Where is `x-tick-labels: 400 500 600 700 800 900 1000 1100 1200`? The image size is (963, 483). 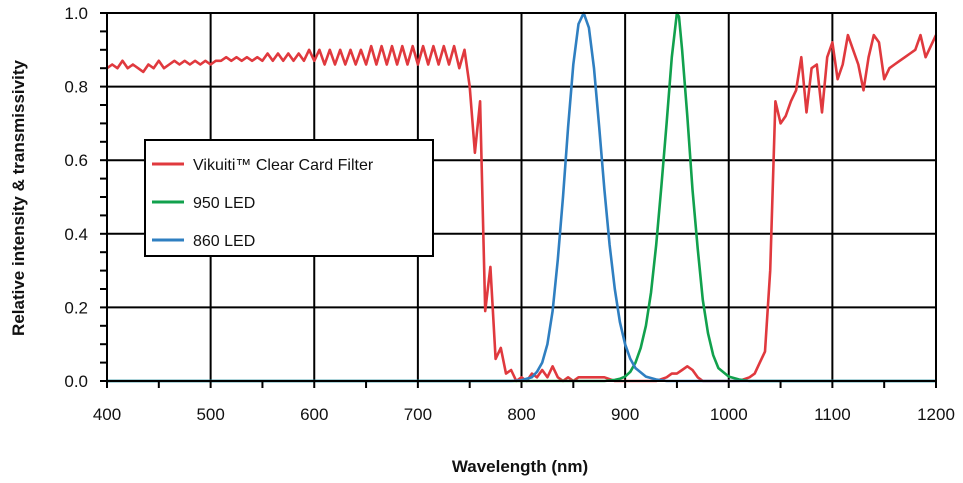 x-tick-labels: 400 500 600 700 800 900 1000 1100 1200 is located at coordinates (524, 414).